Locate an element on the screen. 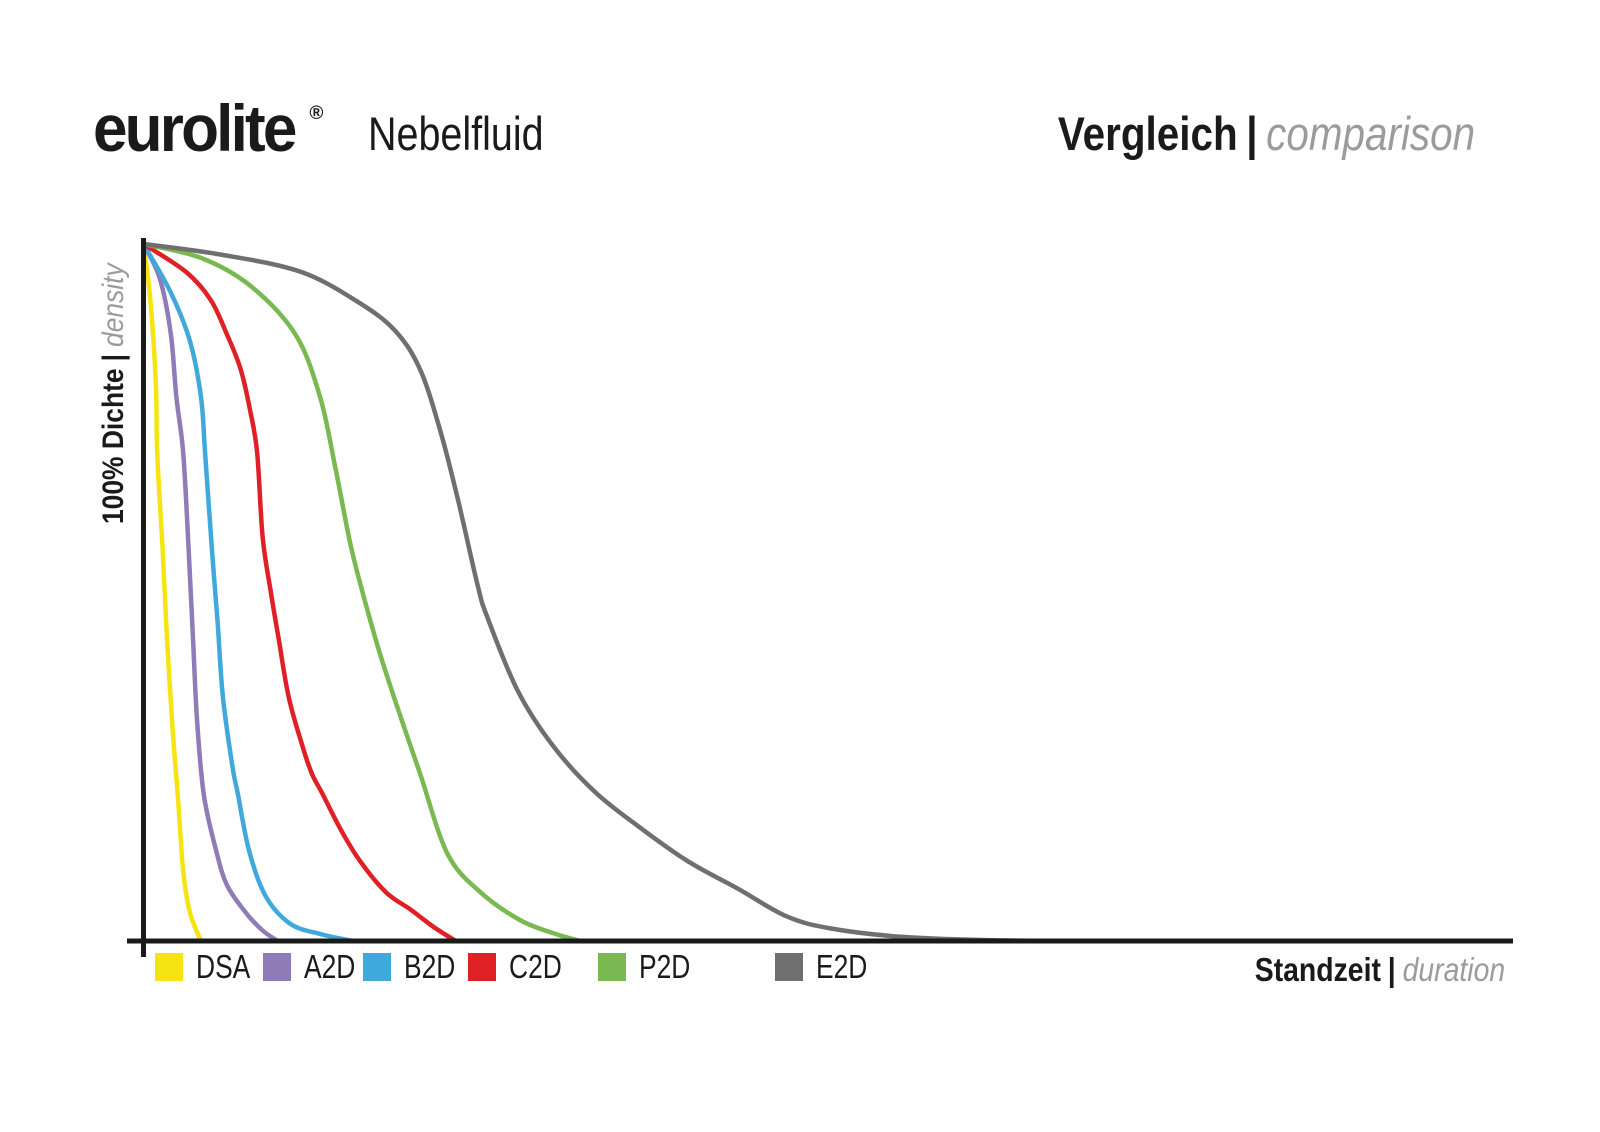 This screenshot has width=1600, height=1132. page-title-en: comparison is located at coordinates (1370, 133).